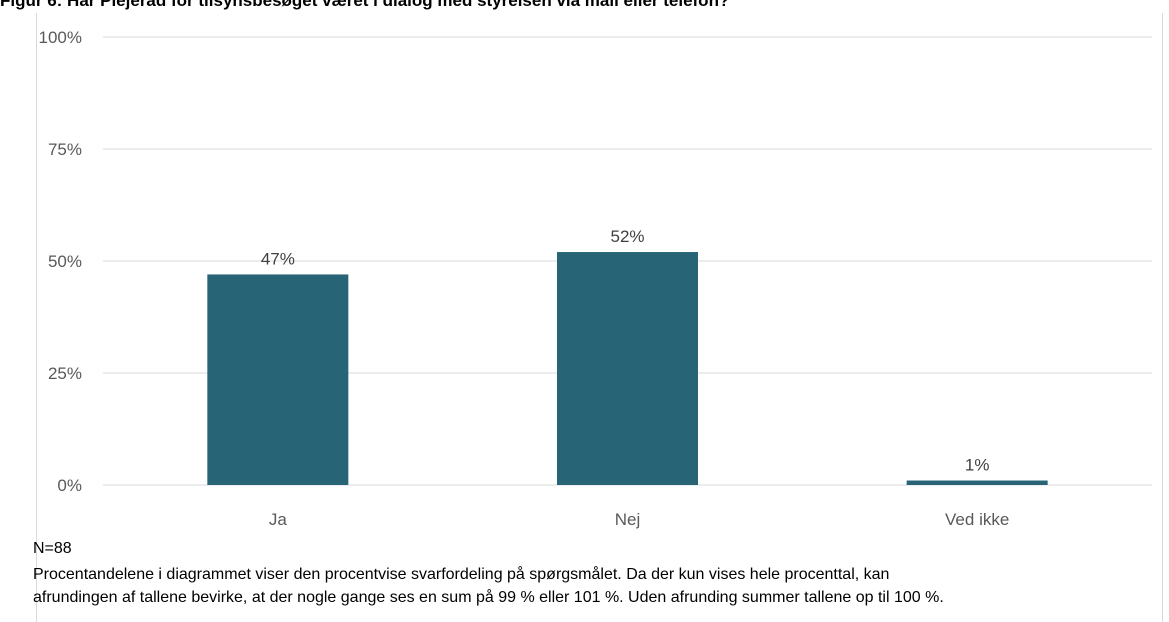 The image size is (1169, 622). Describe the element at coordinates (278, 258) in the screenshot. I see `data-label: 47%` at that location.